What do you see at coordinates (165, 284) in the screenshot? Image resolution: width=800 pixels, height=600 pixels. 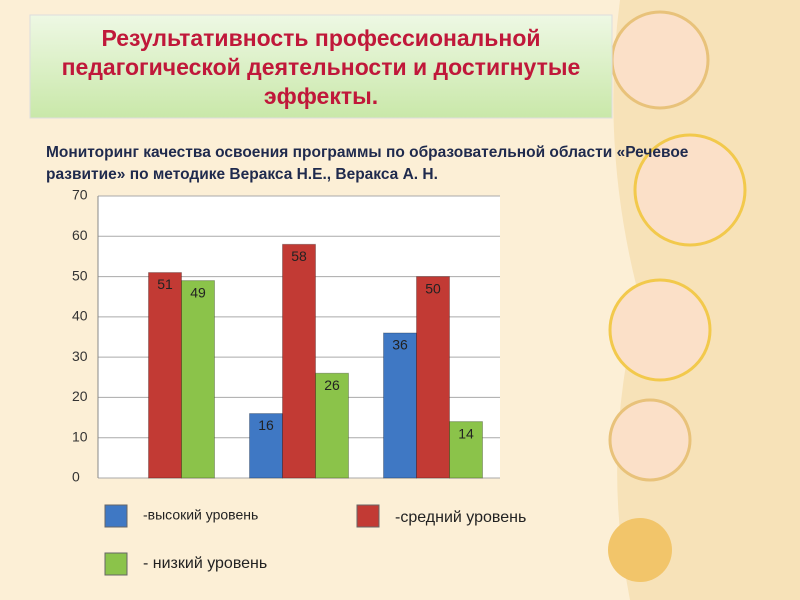 I see `value-label: 51` at bounding box center [165, 284].